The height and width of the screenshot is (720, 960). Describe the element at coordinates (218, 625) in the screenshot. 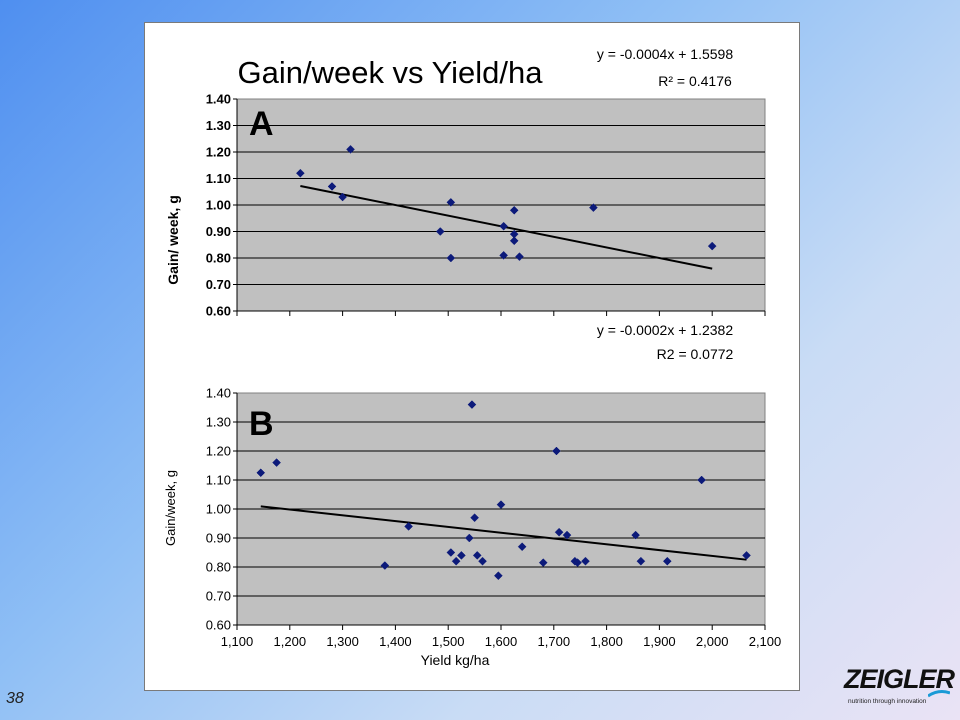

I see `chart-b-ytick-label: 0.60` at that location.